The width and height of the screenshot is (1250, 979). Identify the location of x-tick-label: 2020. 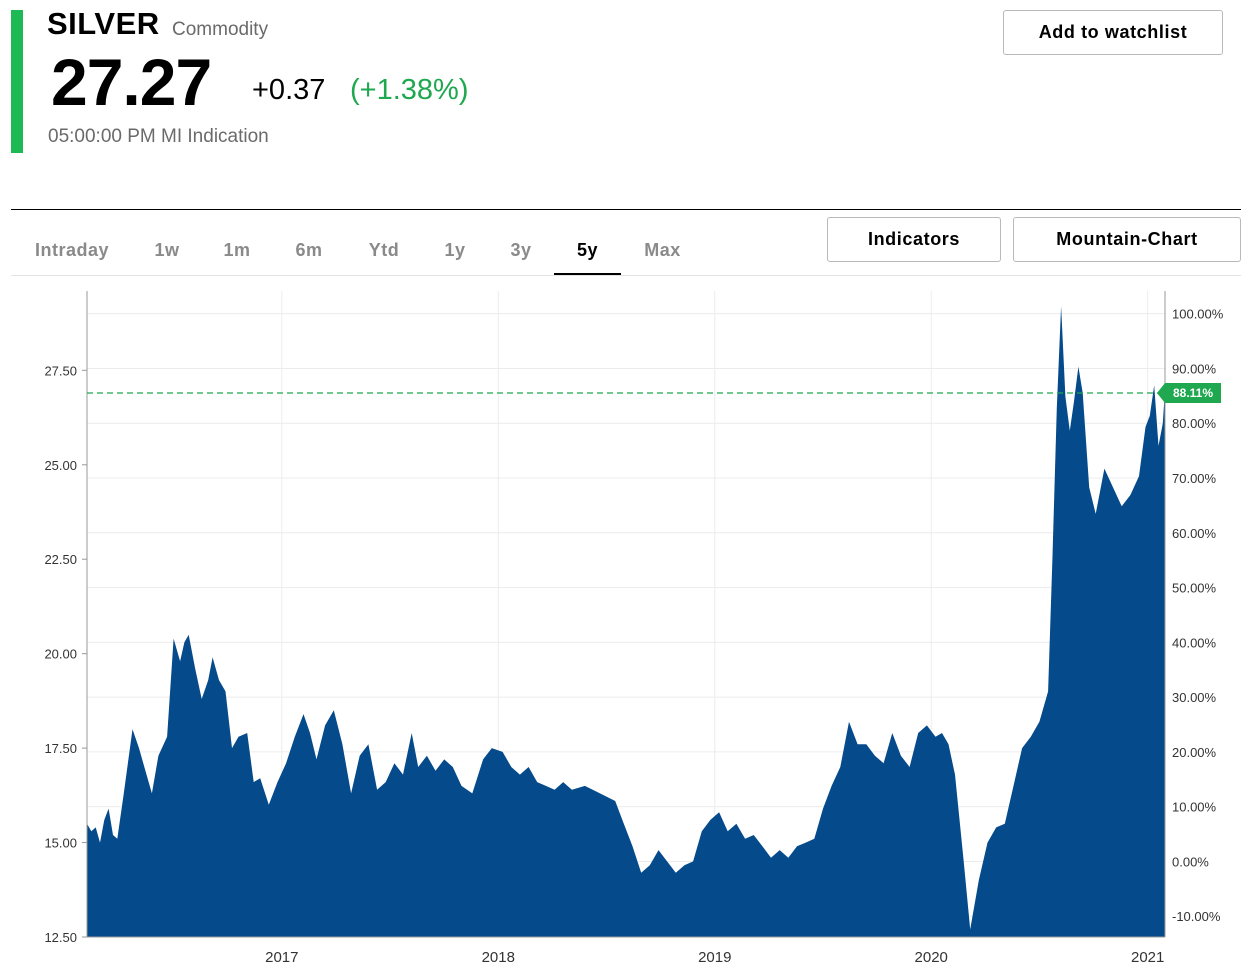
(931, 957).